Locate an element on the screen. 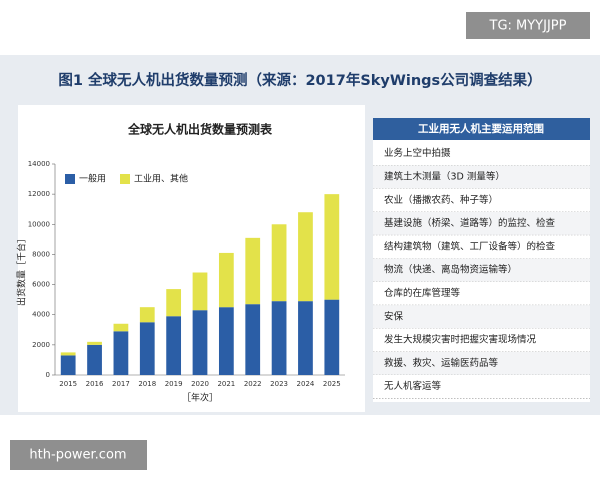 Image resolution: width=600 pixels, height=480 pixels. y-tick-label: 8000 is located at coordinates (41, 254).